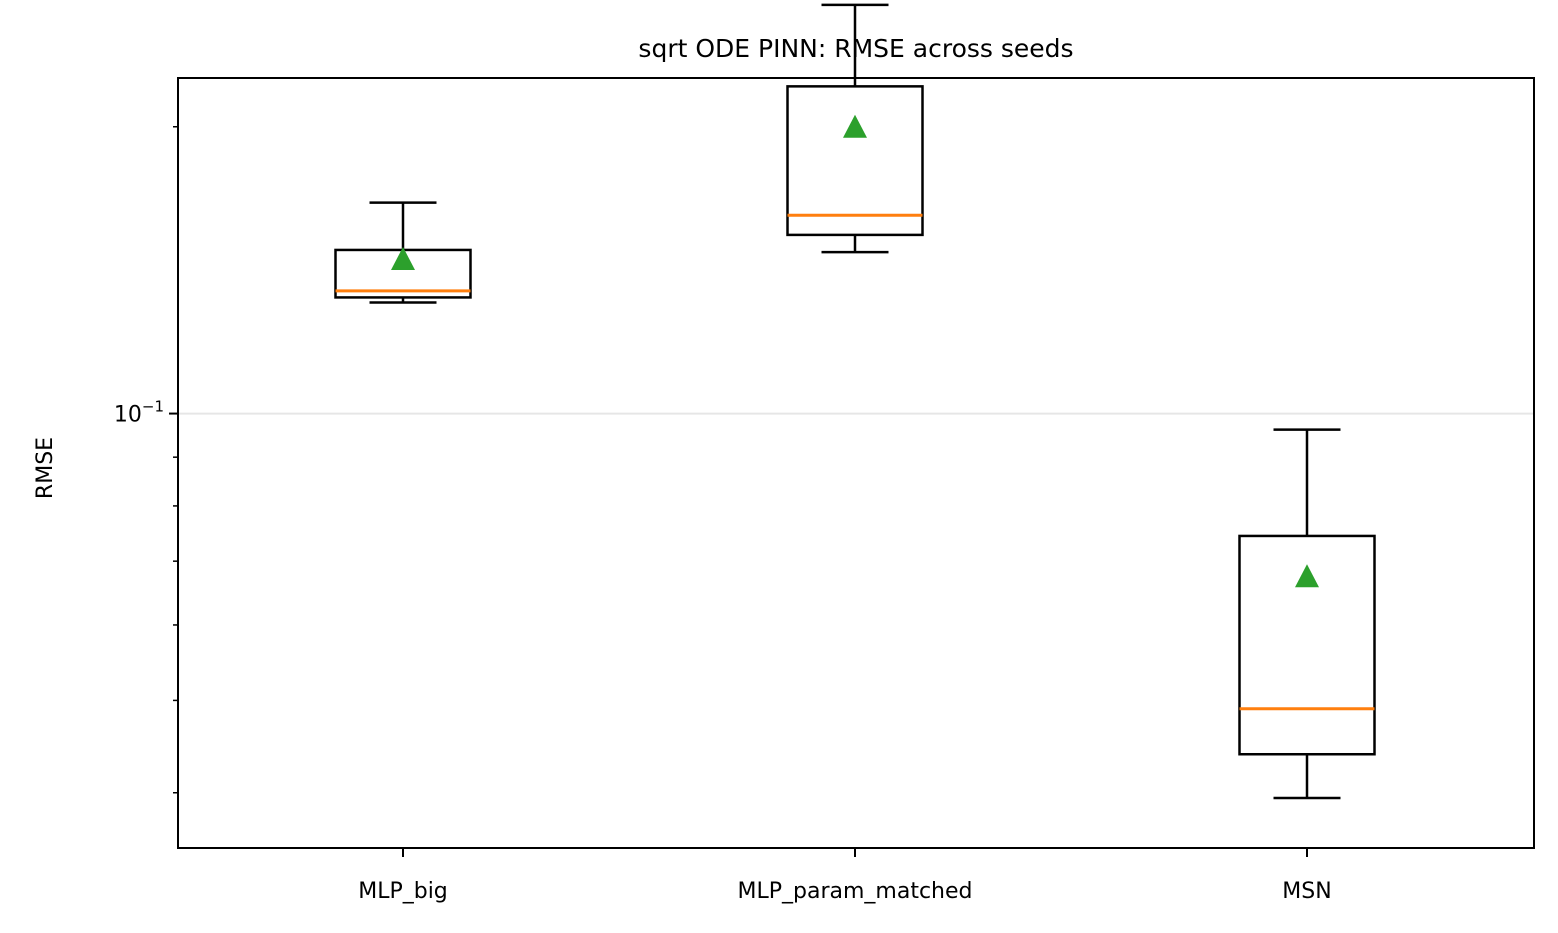  I want to click on box-MSN, so click(1307, 614).